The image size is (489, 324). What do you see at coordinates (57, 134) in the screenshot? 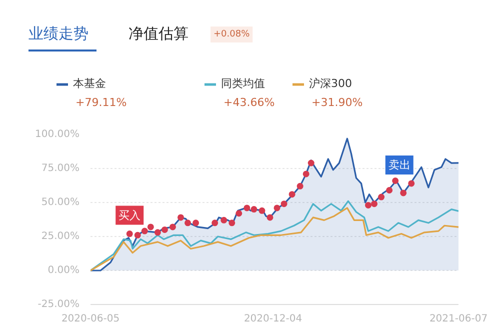
I see `y-tick-label: 100.00%` at bounding box center [57, 134].